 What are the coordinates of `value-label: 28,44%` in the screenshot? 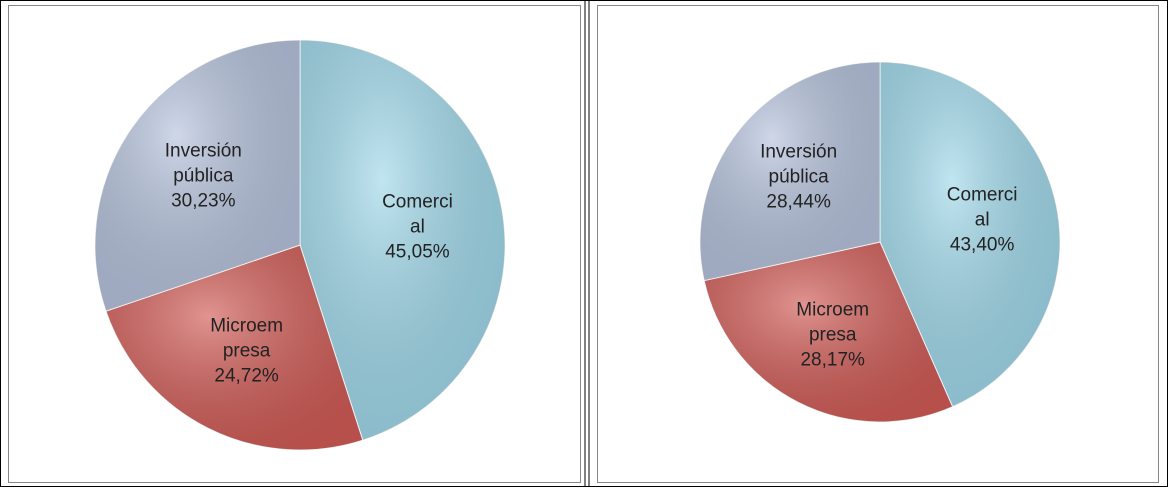 It's located at (798, 202).